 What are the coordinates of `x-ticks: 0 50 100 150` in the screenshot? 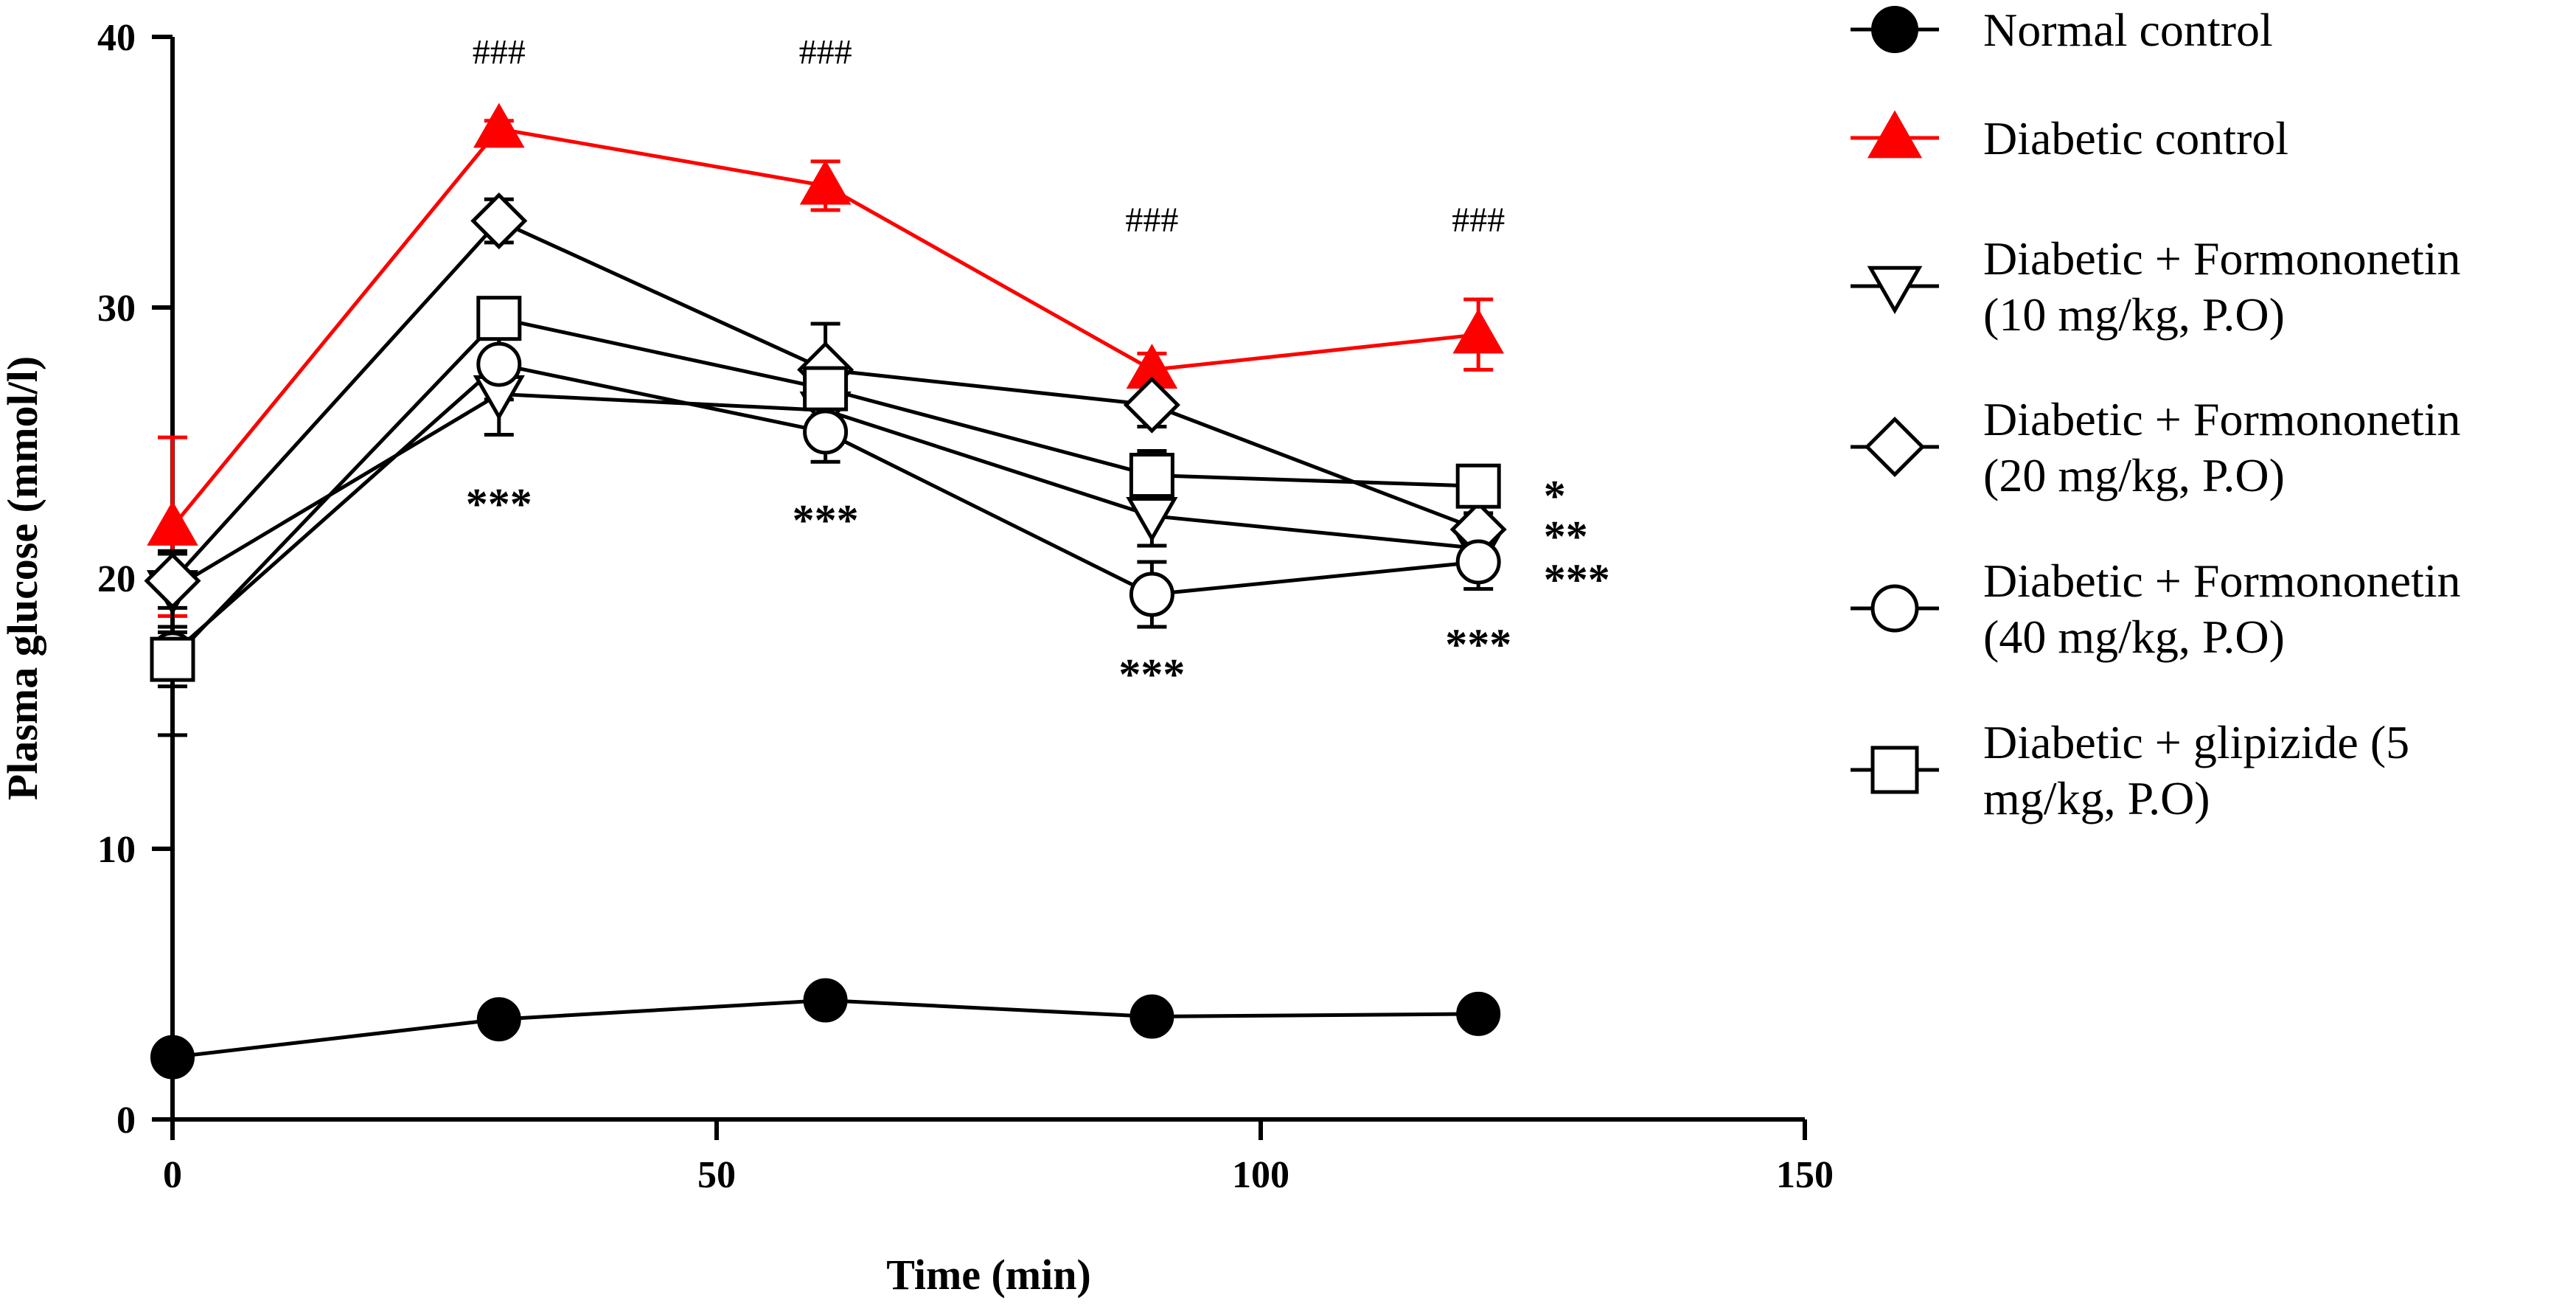 It's located at (998, 1157).